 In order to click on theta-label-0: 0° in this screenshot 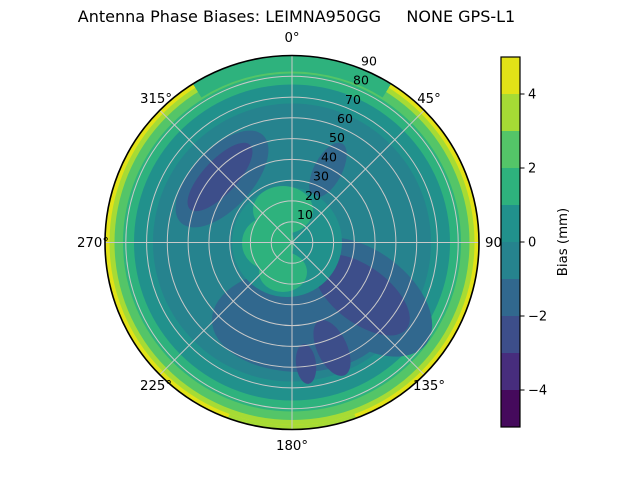, I will do `click(291, 38)`.